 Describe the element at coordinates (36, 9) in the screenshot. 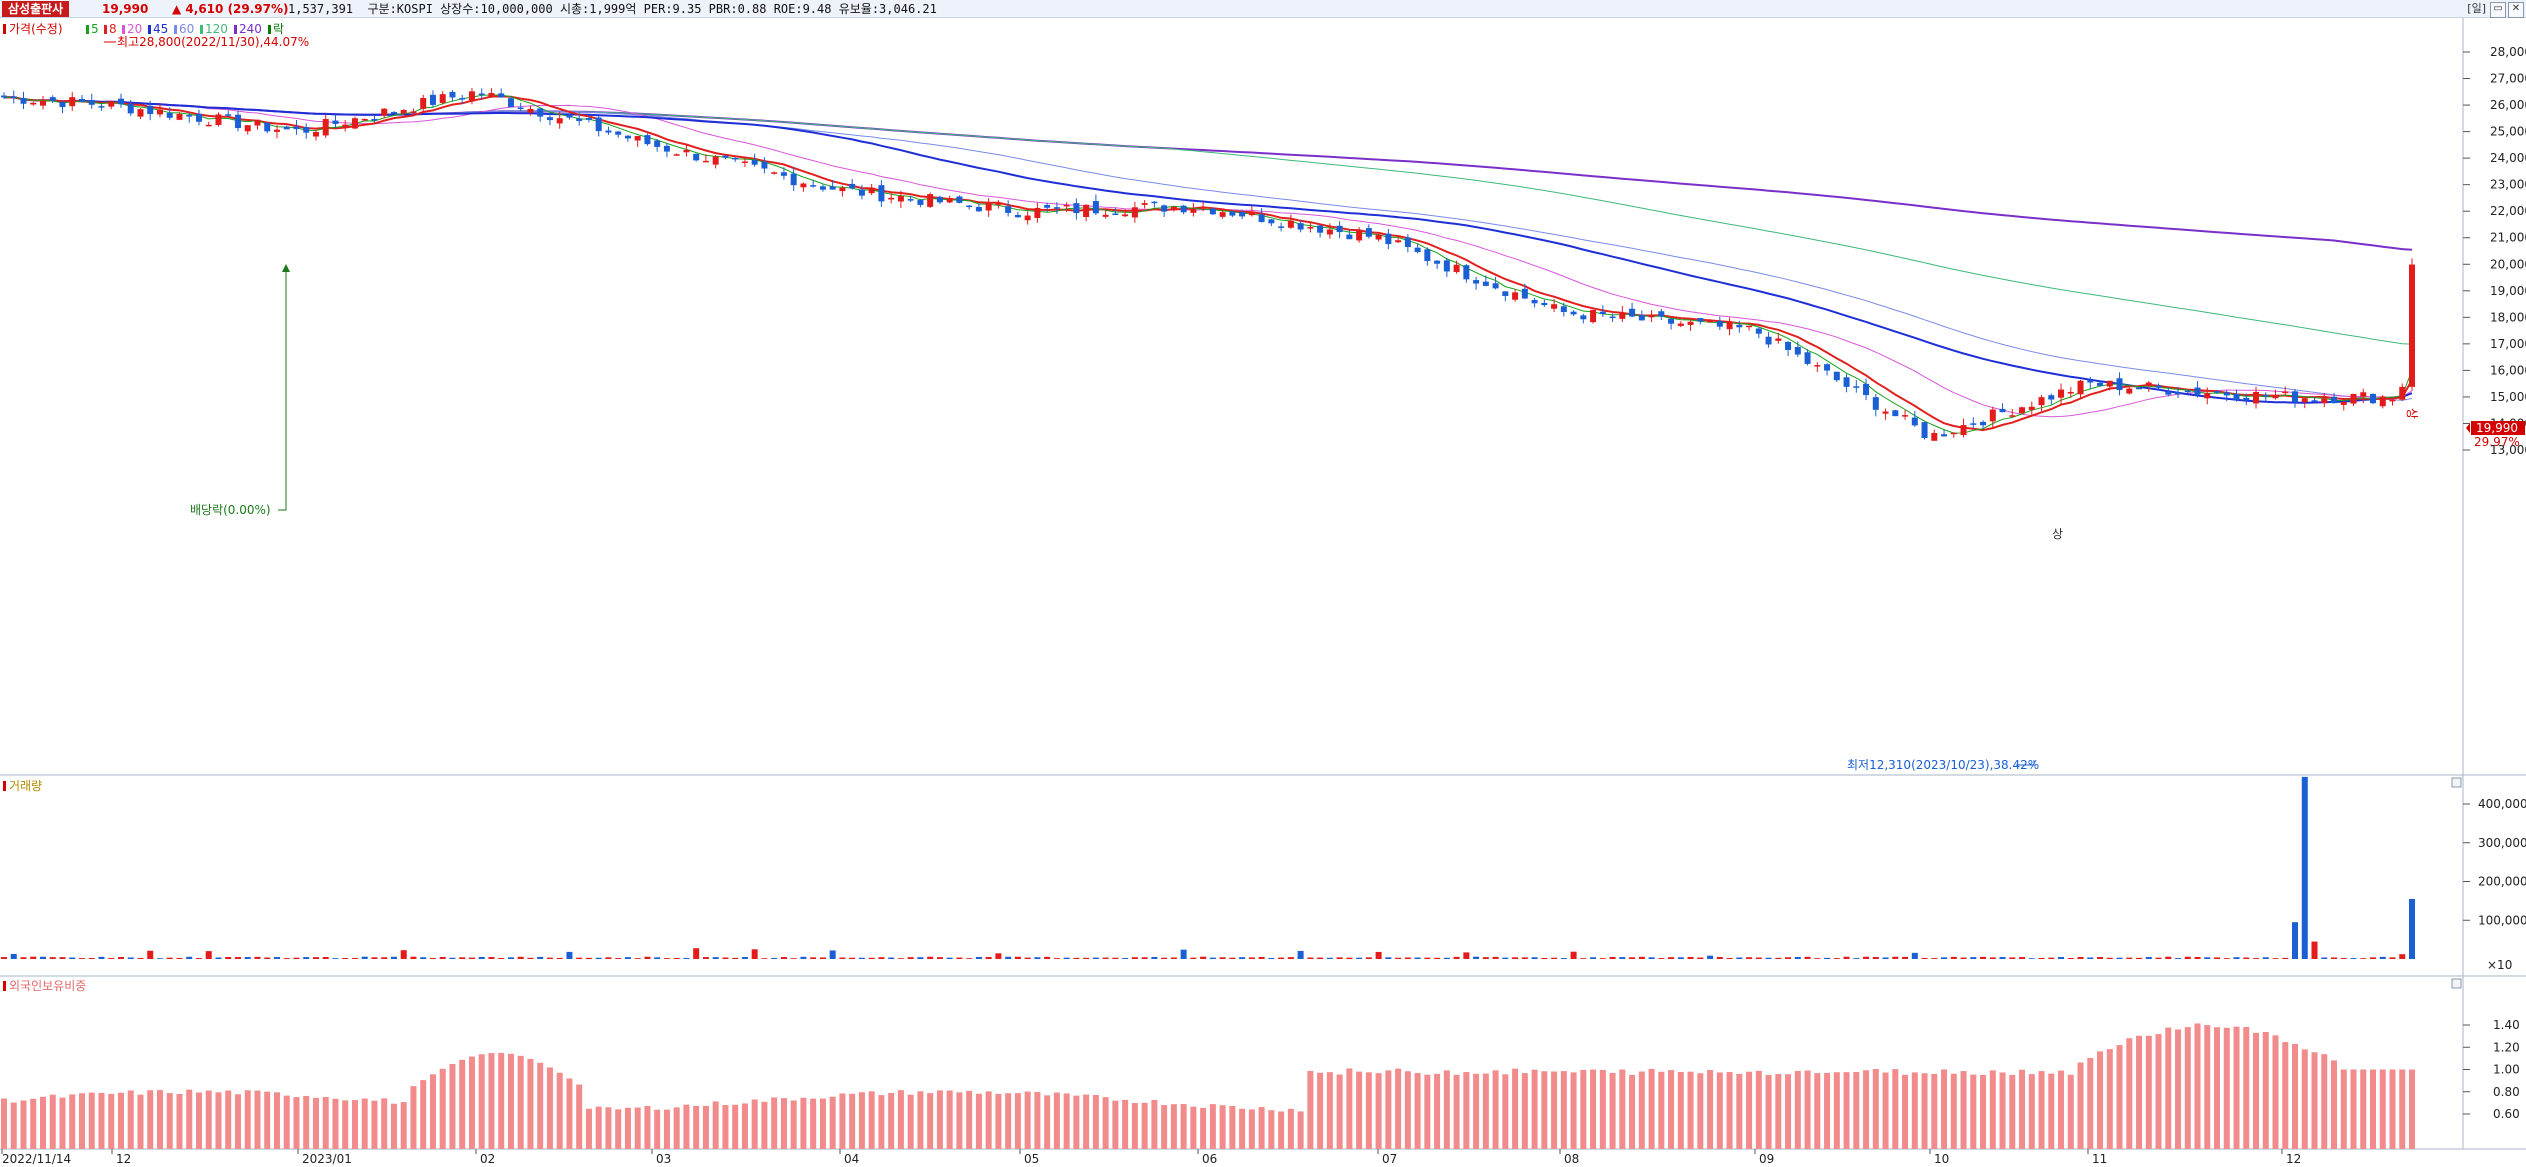

I see `stock-name: 삼성출판사` at that location.